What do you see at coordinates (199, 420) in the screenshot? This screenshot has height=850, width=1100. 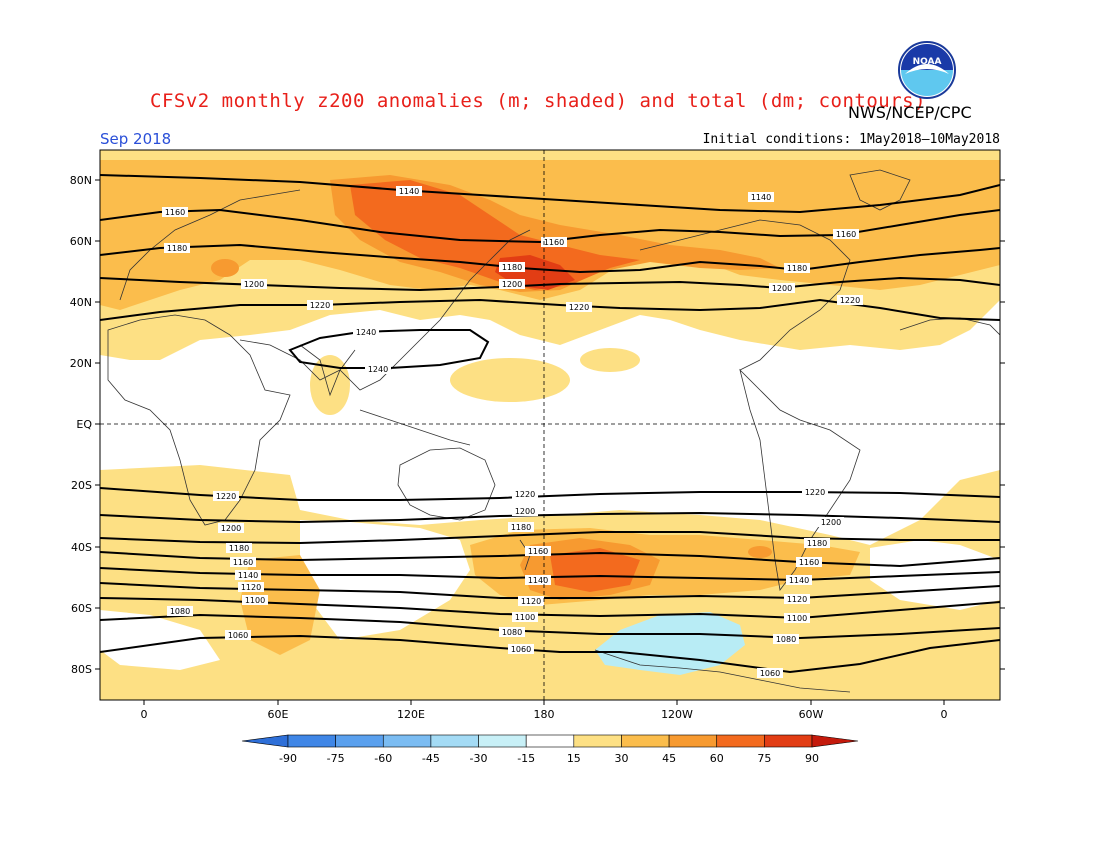 I see `coast-africa` at bounding box center [199, 420].